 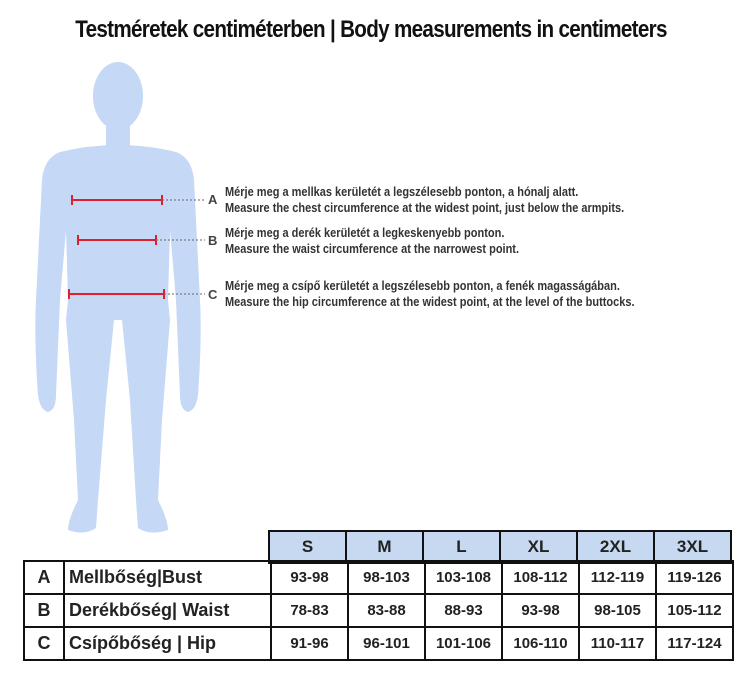 I want to click on cell: 91-96, so click(x=309, y=643).